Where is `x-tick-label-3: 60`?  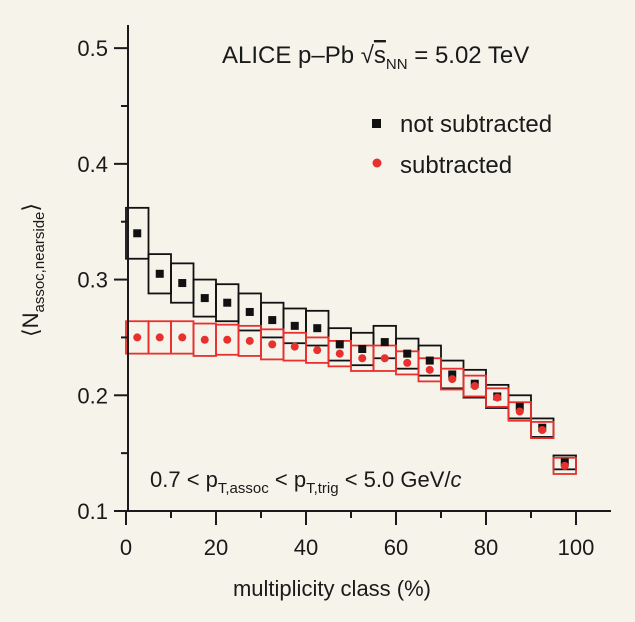 x-tick-label-3: 60 is located at coordinates (396, 547).